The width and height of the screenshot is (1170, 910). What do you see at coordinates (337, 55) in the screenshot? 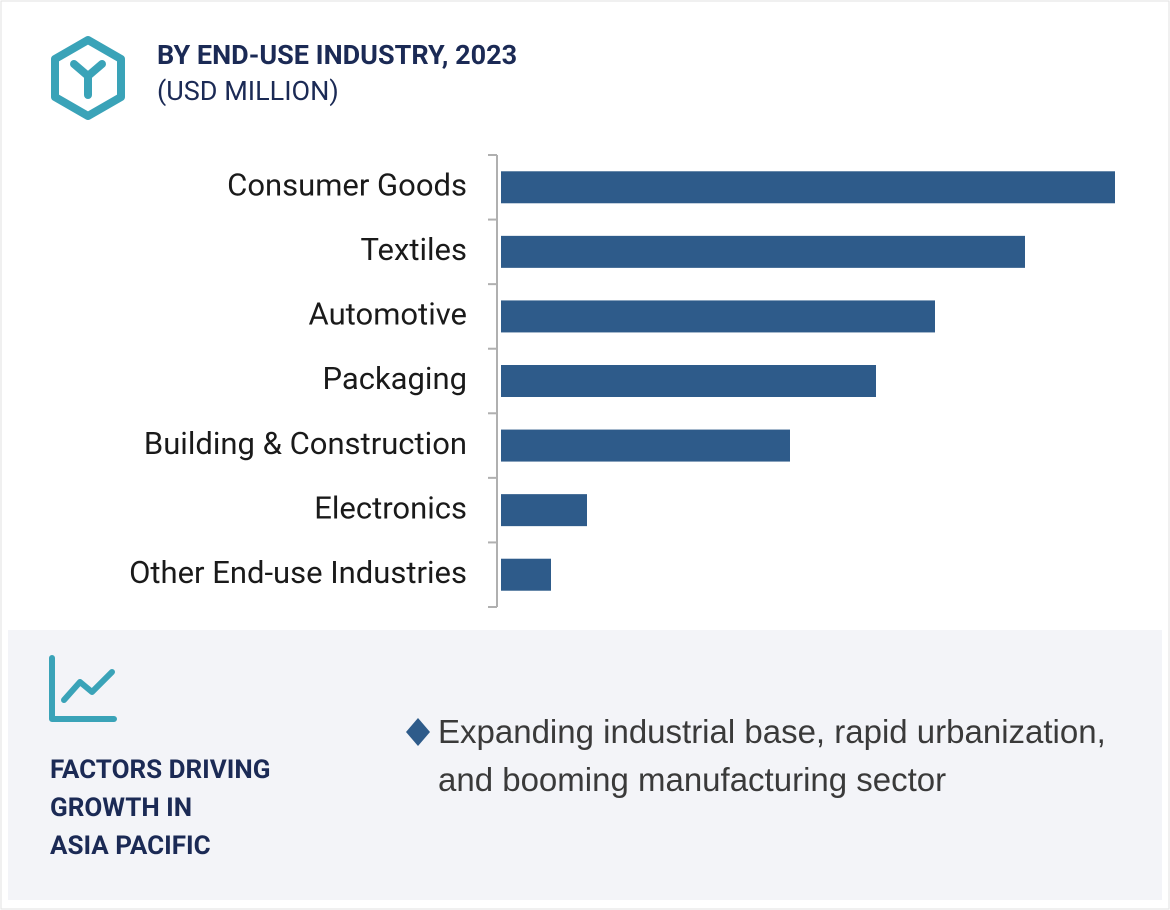
I see `chart-title: BY END-USE INDUSTRY, 2023` at bounding box center [337, 55].